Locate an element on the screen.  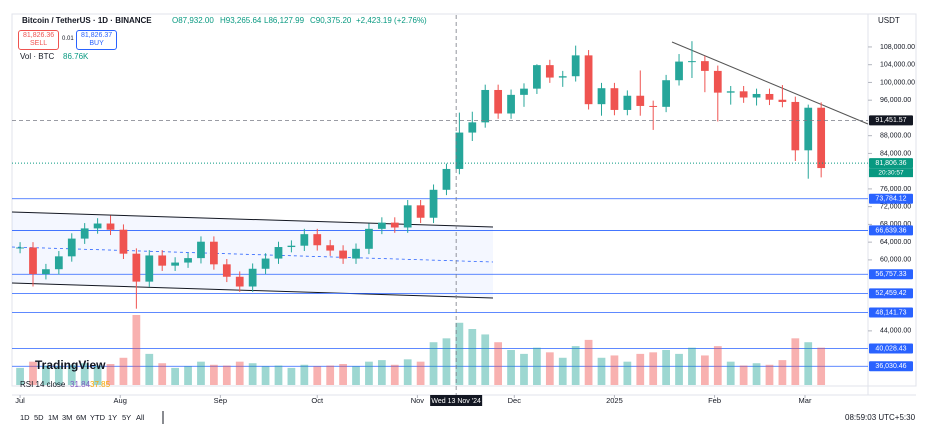
buy-button: 81,826.37 BUY is located at coordinates (97, 40).